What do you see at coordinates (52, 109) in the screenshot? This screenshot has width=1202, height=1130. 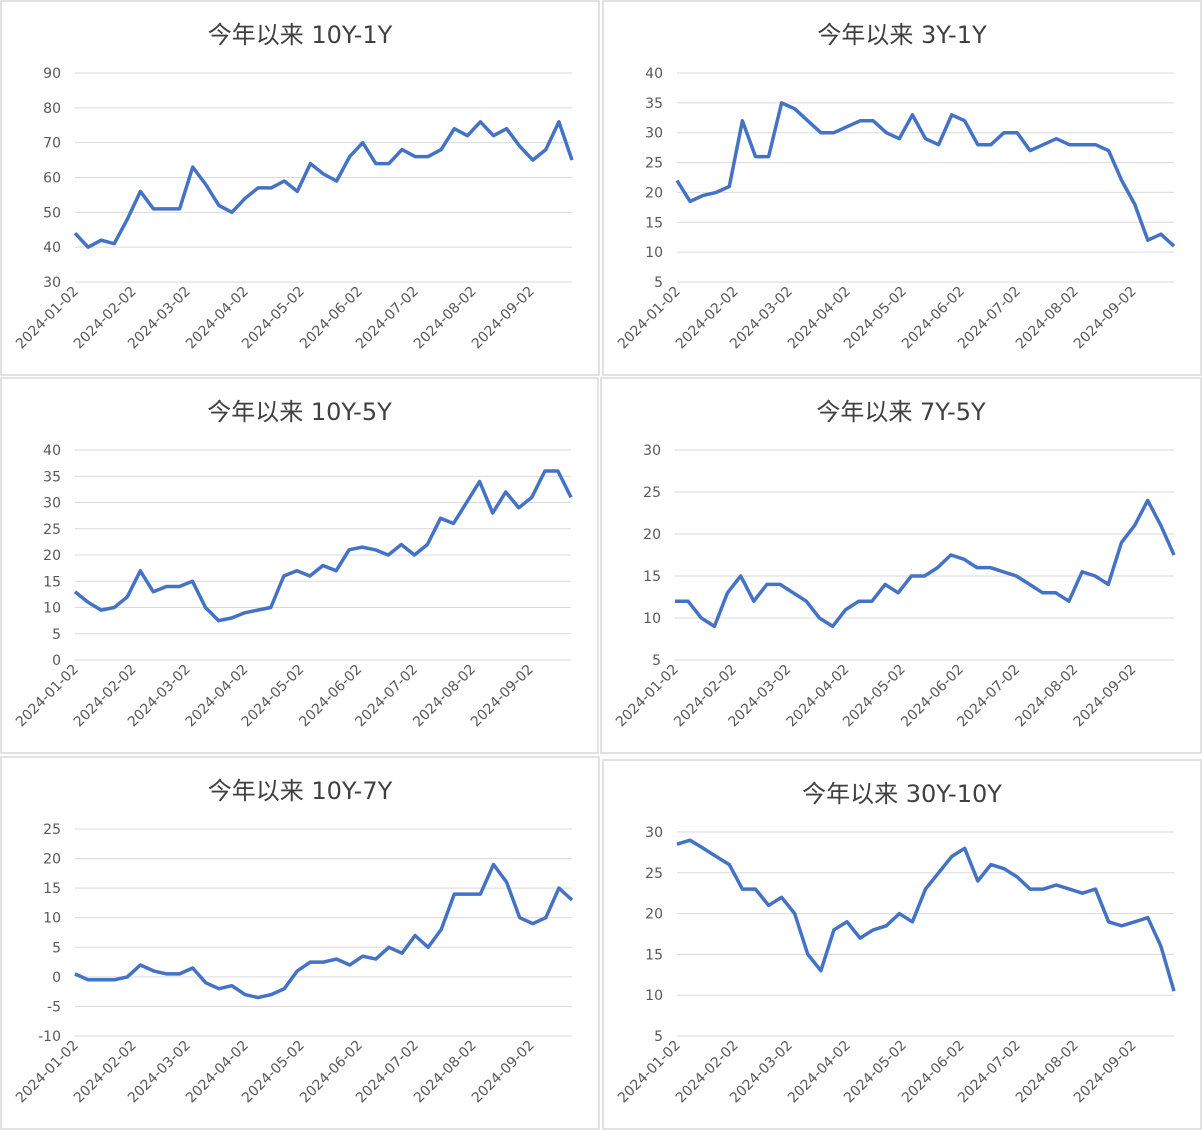 I see `y-tick-label: 80` at bounding box center [52, 109].